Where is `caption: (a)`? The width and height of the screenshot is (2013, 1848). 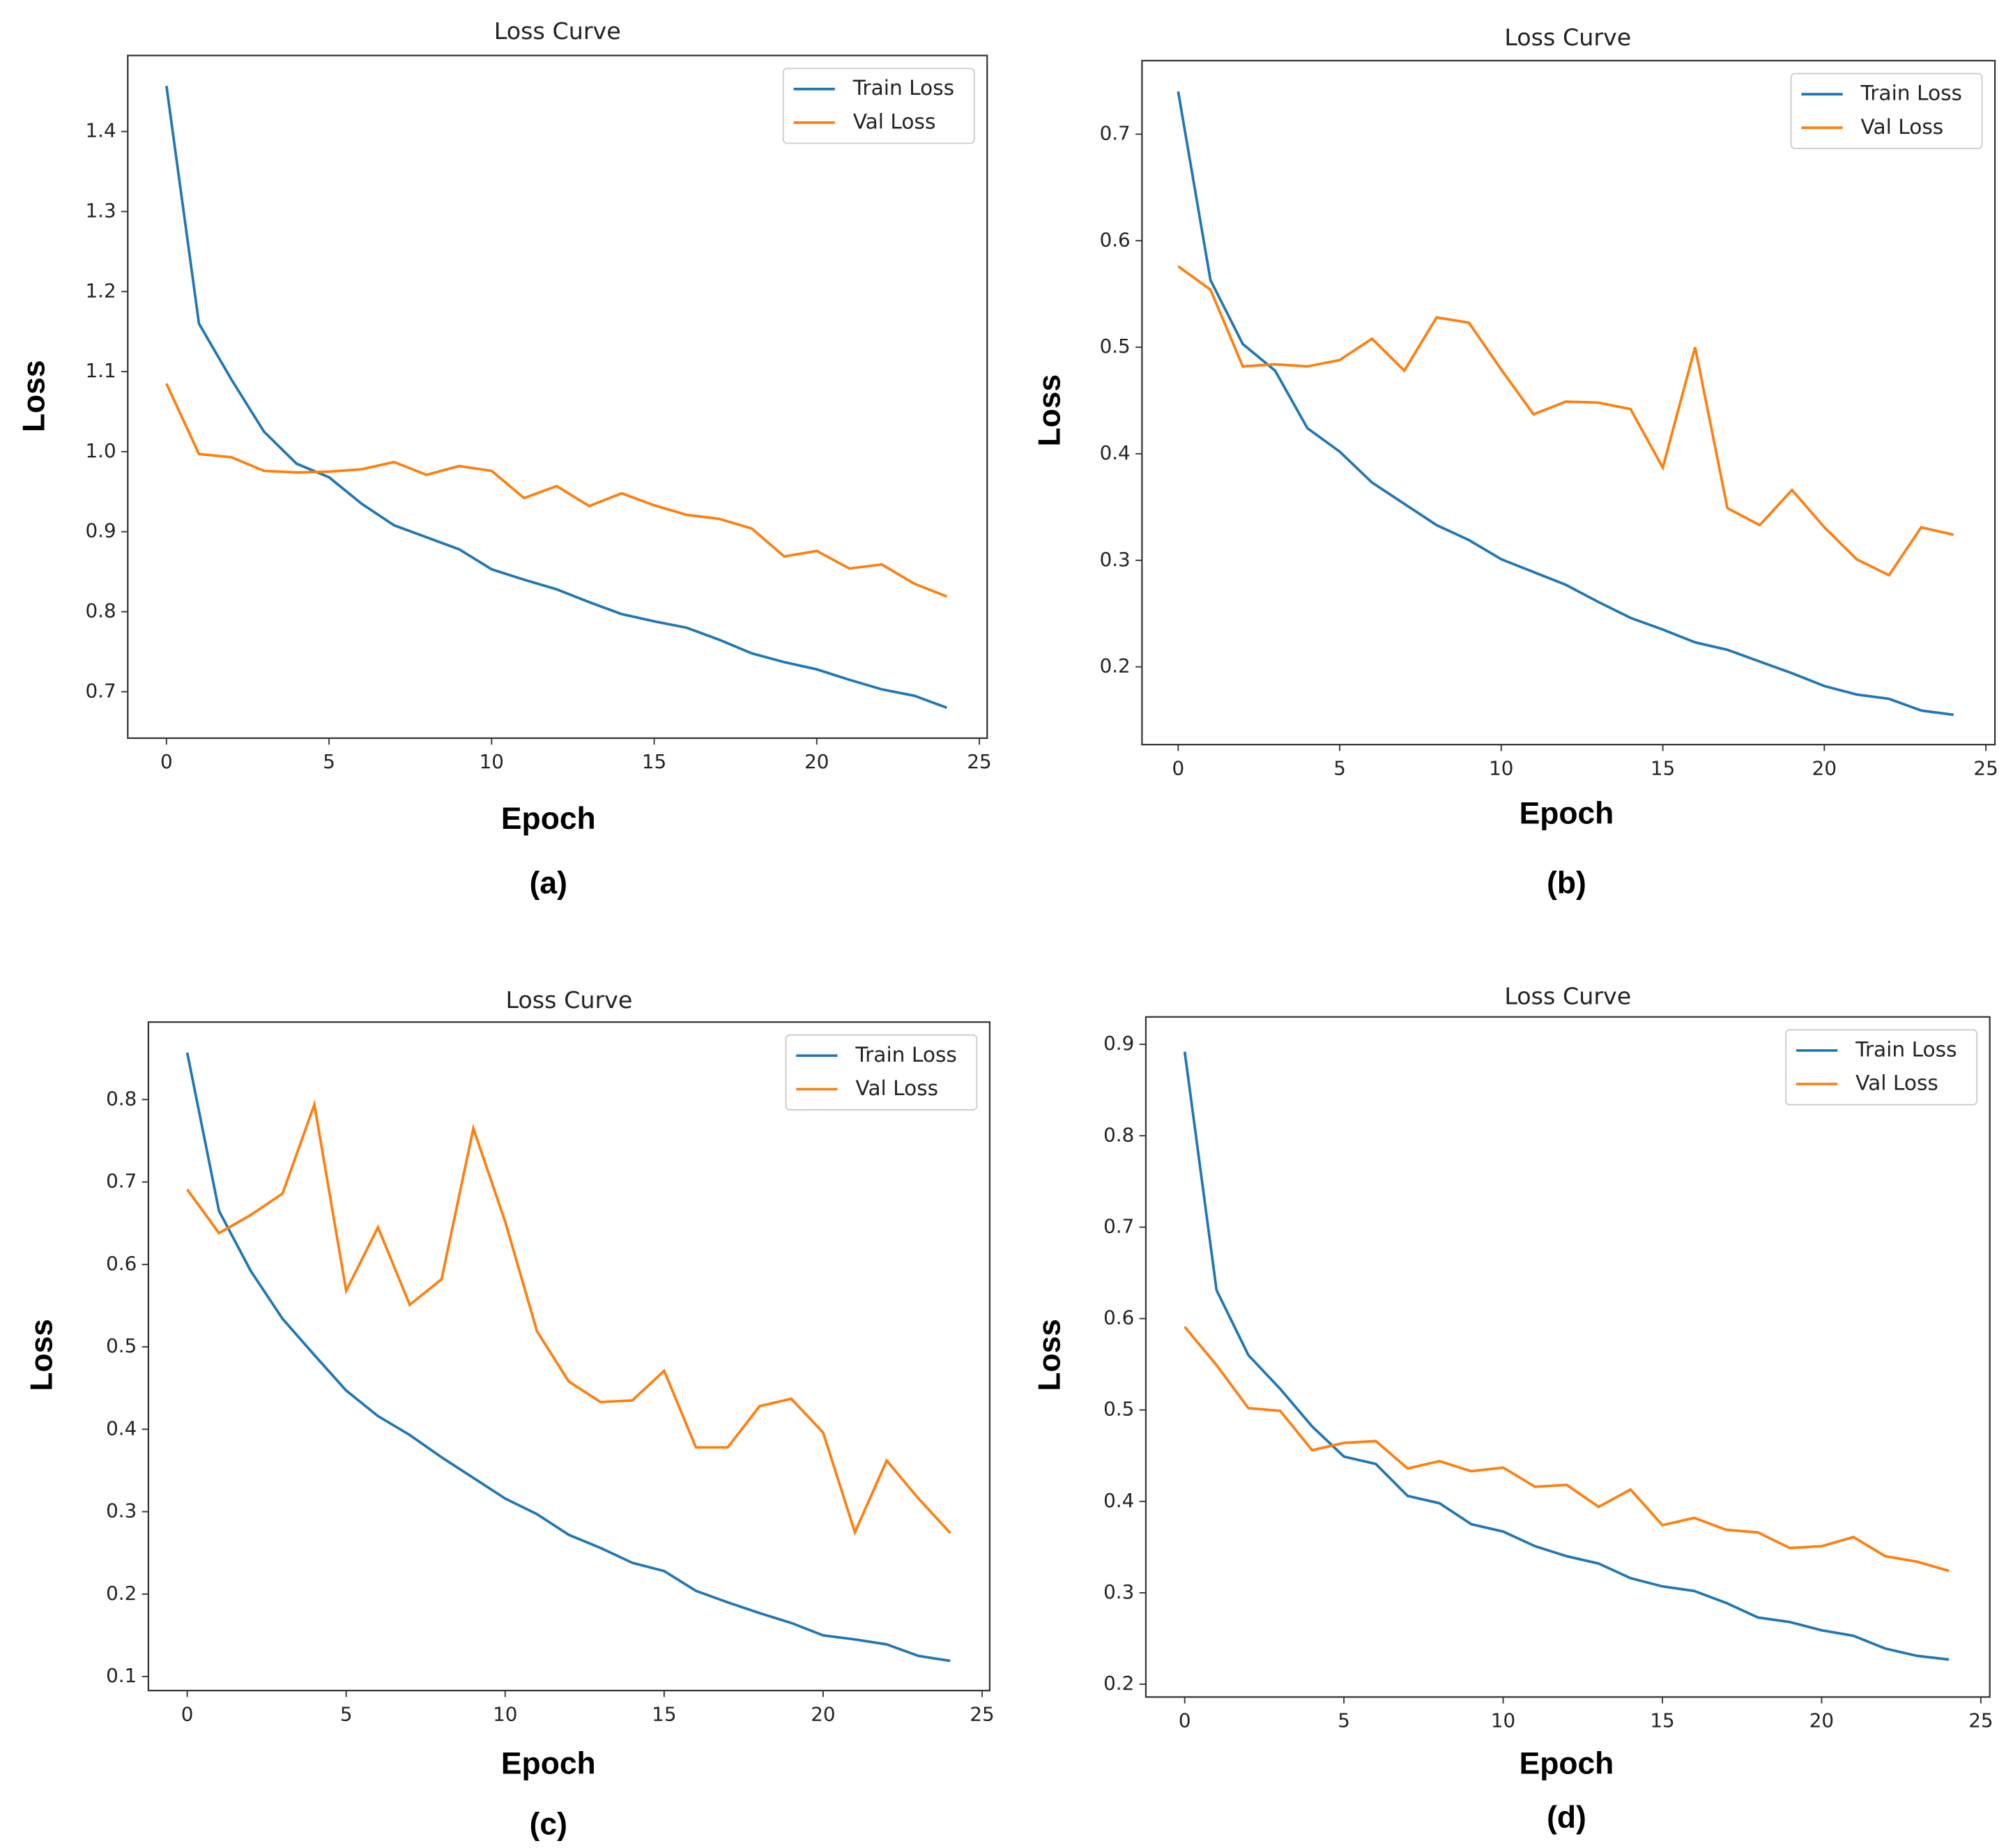 caption: (a) is located at coordinates (548, 883).